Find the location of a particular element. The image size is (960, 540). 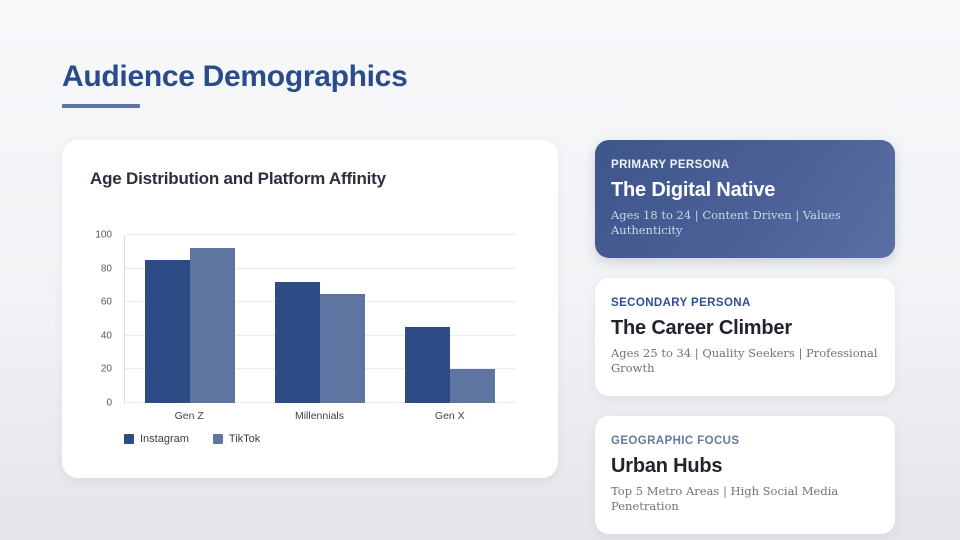

chart-title: Age Distribution and Platform Affinity is located at coordinates (238, 178).